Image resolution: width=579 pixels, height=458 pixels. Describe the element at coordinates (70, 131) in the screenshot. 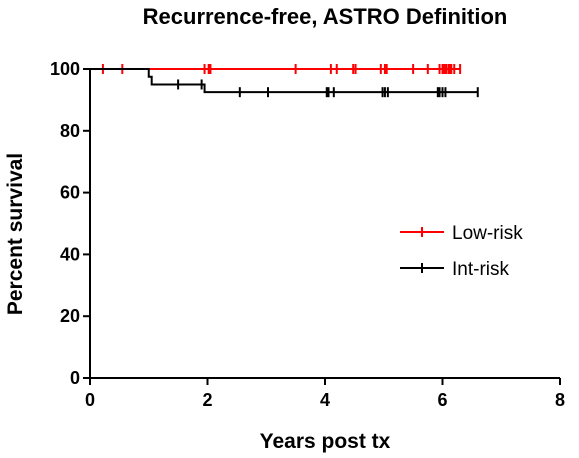

I see `y-tick-label: 80` at that location.